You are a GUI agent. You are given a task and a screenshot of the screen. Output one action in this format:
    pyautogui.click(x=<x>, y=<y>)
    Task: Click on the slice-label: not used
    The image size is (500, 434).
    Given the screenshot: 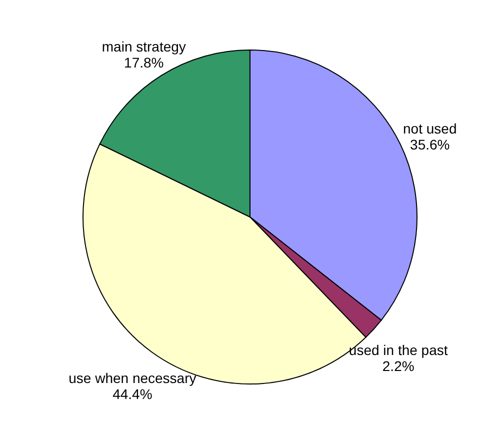 What is the action you would take?
    pyautogui.click(x=430, y=128)
    